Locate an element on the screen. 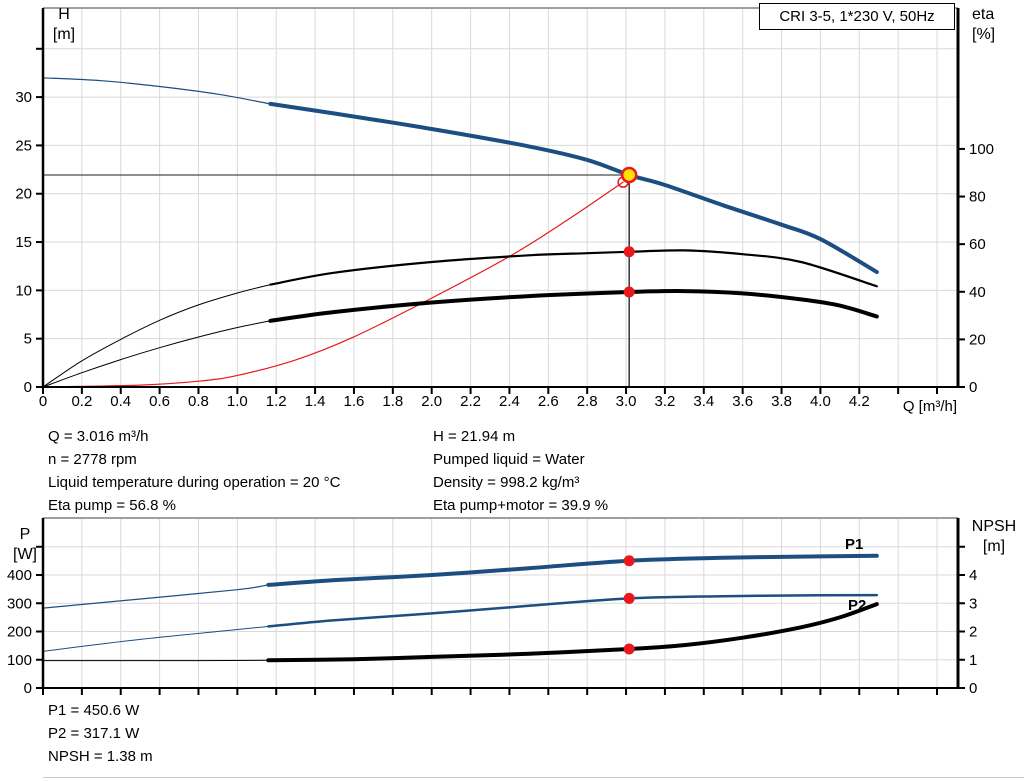 The width and height of the screenshot is (1024, 781). x-tick-label: 2.4 is located at coordinates (509, 401).